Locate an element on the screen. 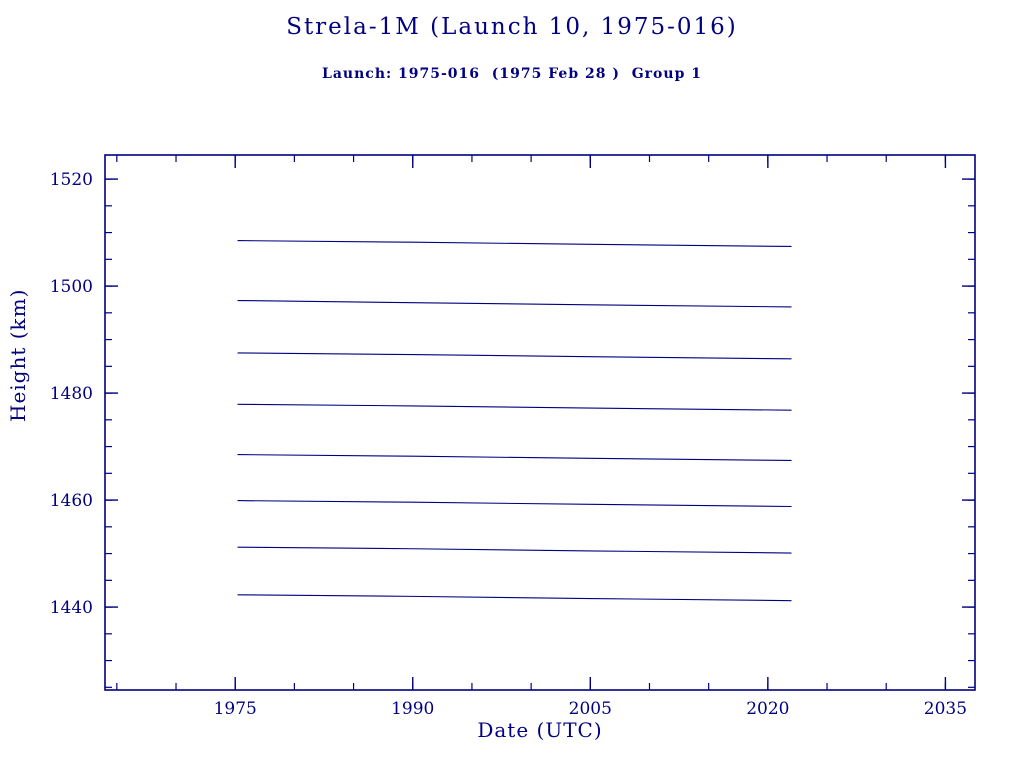 The image size is (1024, 768). chart-title: Strela-1M (Launch 10, 1975-016) is located at coordinates (512, 27).